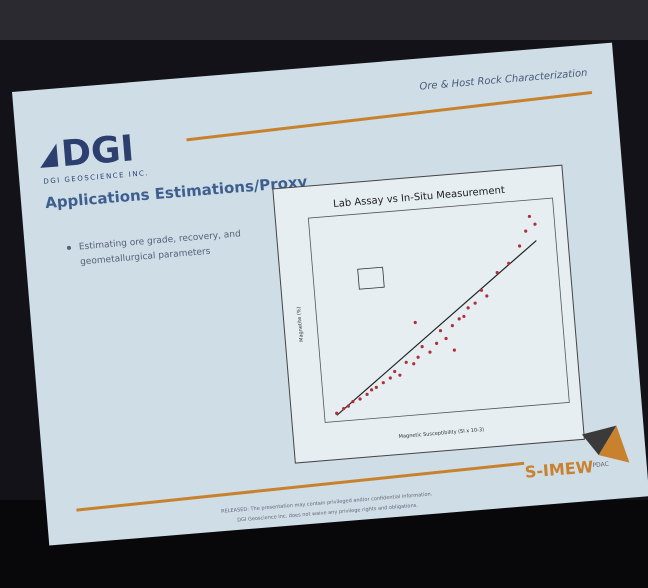 The image size is (648, 588). Describe the element at coordinates (600, 465) in the screenshot. I see `footer-badge: PDAC` at that location.